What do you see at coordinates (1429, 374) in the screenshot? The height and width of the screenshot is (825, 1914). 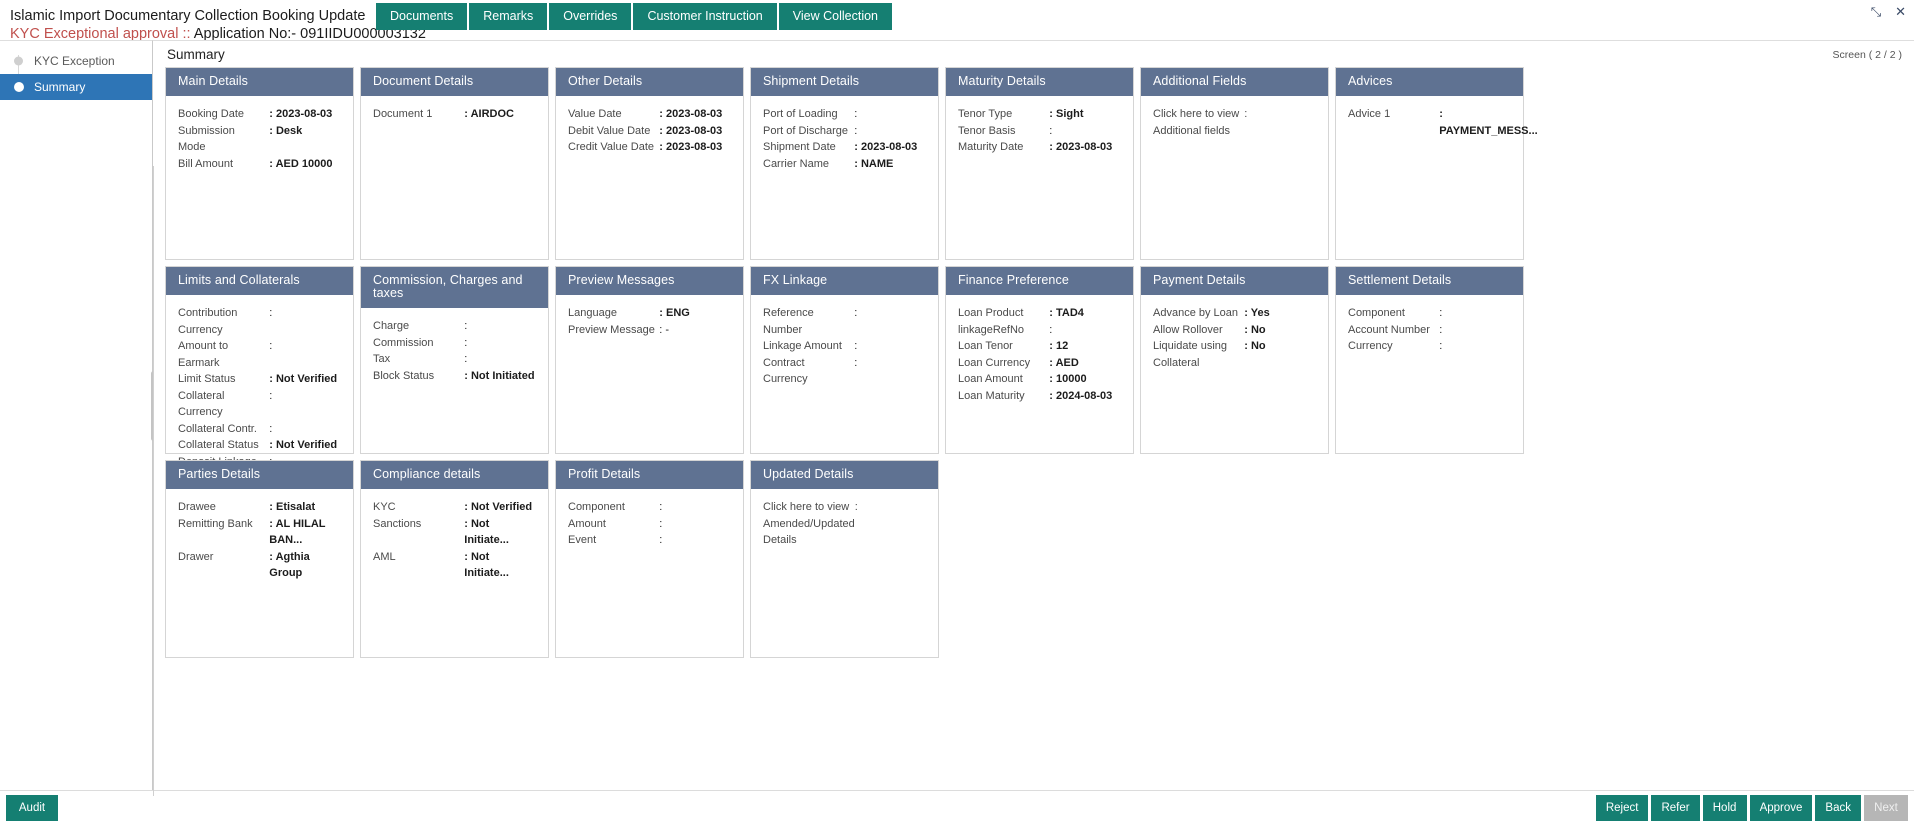 I see `card-body: Component: Account Number: Currency:` at bounding box center [1429, 374].